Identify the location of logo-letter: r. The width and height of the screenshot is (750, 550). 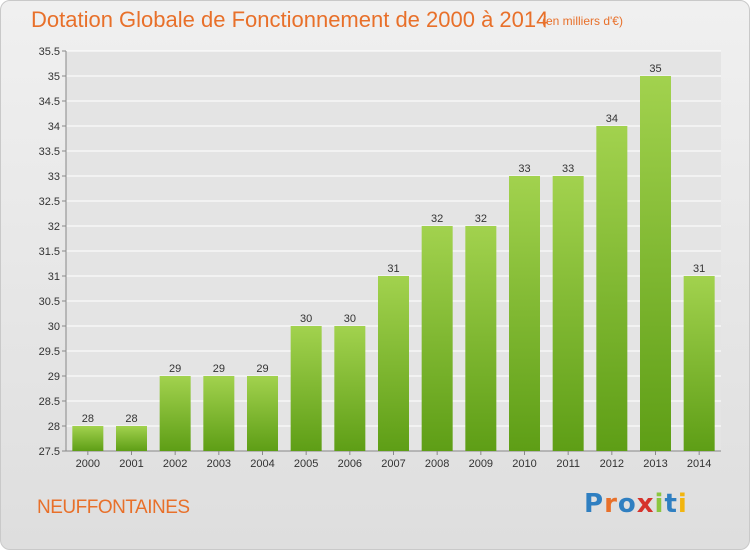
(611, 504).